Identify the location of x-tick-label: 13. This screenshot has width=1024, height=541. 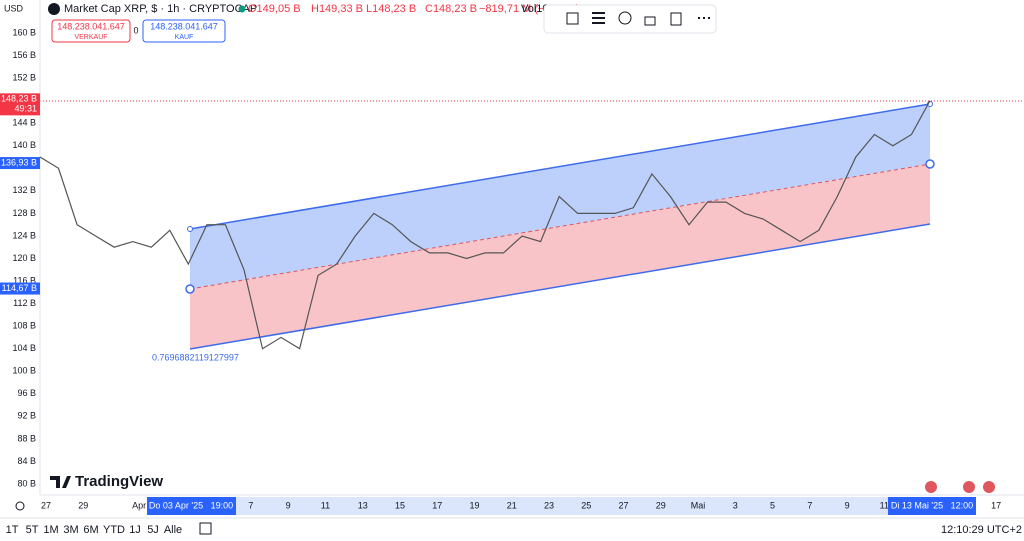
(363, 505).